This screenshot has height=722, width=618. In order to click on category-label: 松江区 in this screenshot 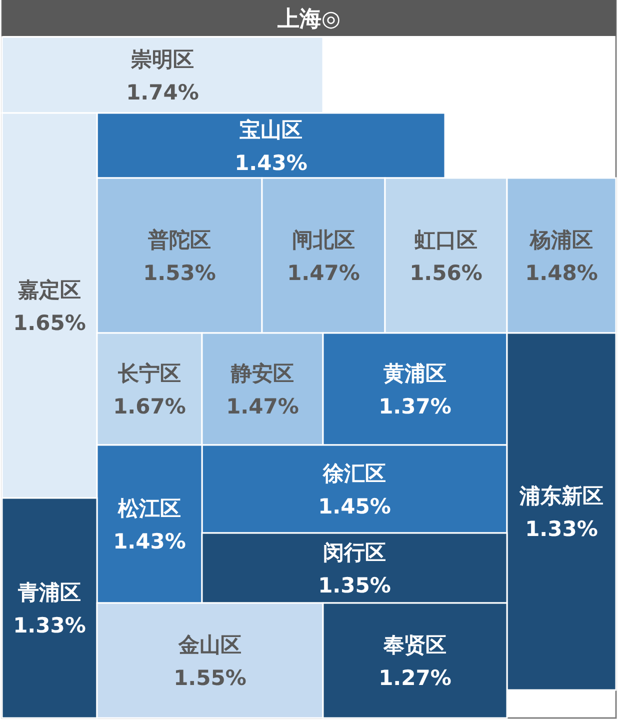, I will do `click(149, 508)`.